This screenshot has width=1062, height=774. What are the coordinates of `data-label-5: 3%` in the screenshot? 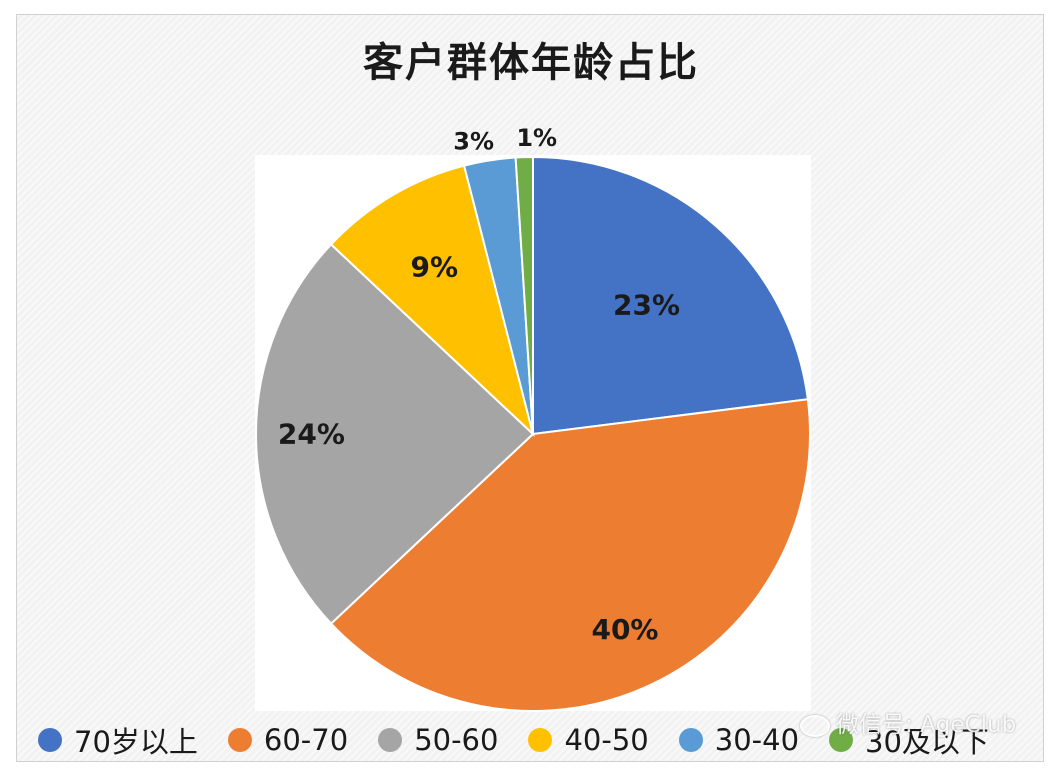 It's located at (473, 141).